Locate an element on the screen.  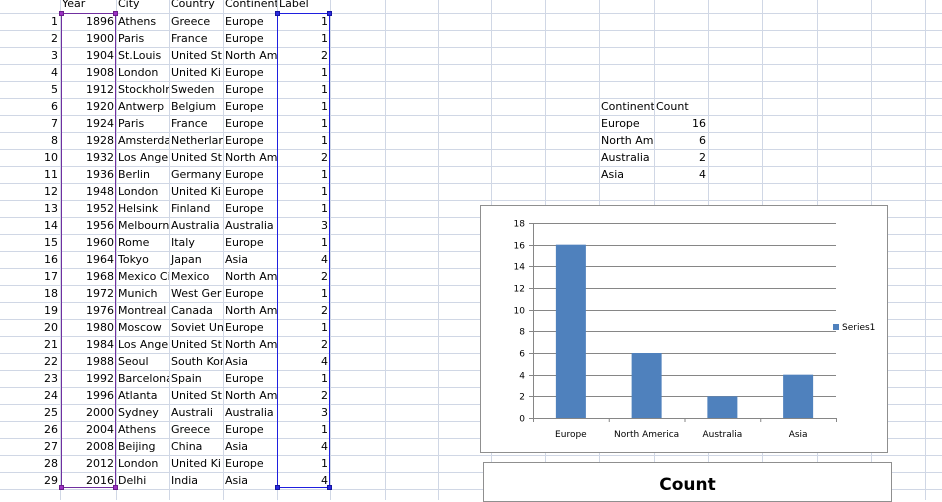
cell-continent: Australia is located at coordinates (249, 412).